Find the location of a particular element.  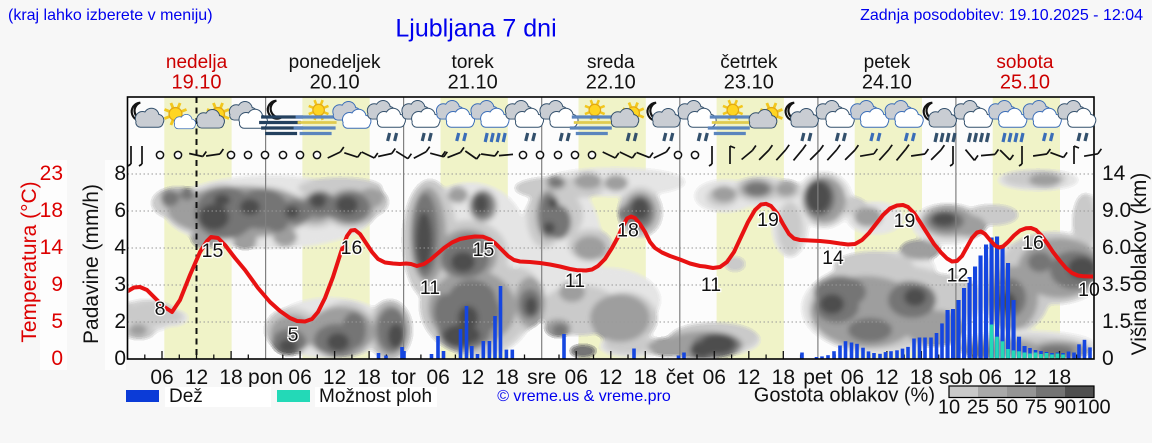

svg-text: 8 is located at coordinates (160, 309).